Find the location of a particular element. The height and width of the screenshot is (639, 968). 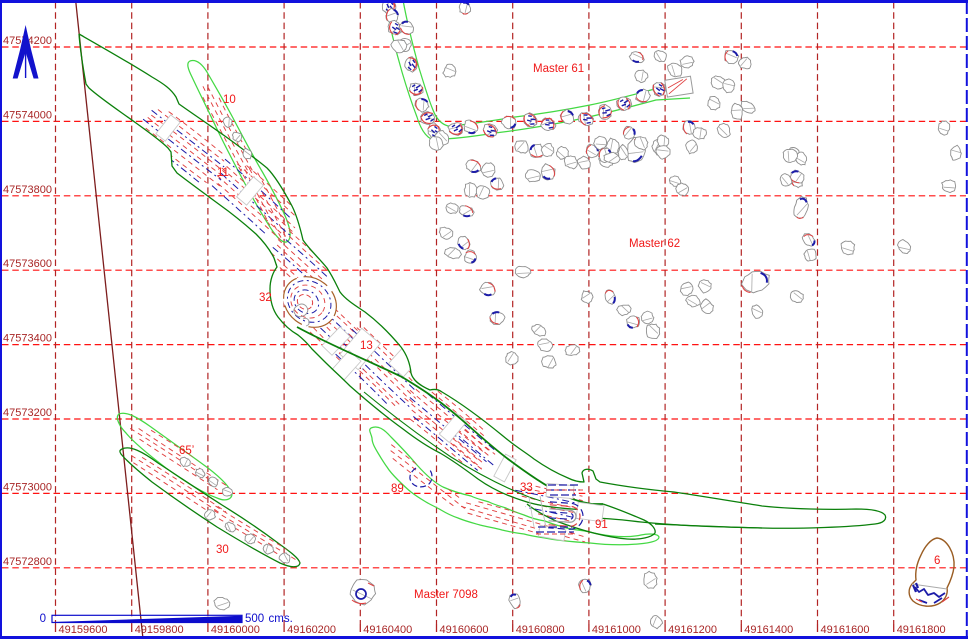

svg-text: 6 is located at coordinates (937, 561).